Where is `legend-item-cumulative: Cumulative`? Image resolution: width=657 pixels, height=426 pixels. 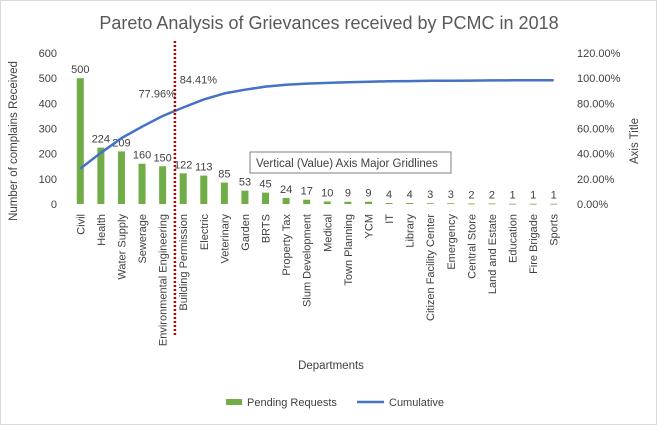
legend-item-cumulative: Cumulative is located at coordinates (400, 403).